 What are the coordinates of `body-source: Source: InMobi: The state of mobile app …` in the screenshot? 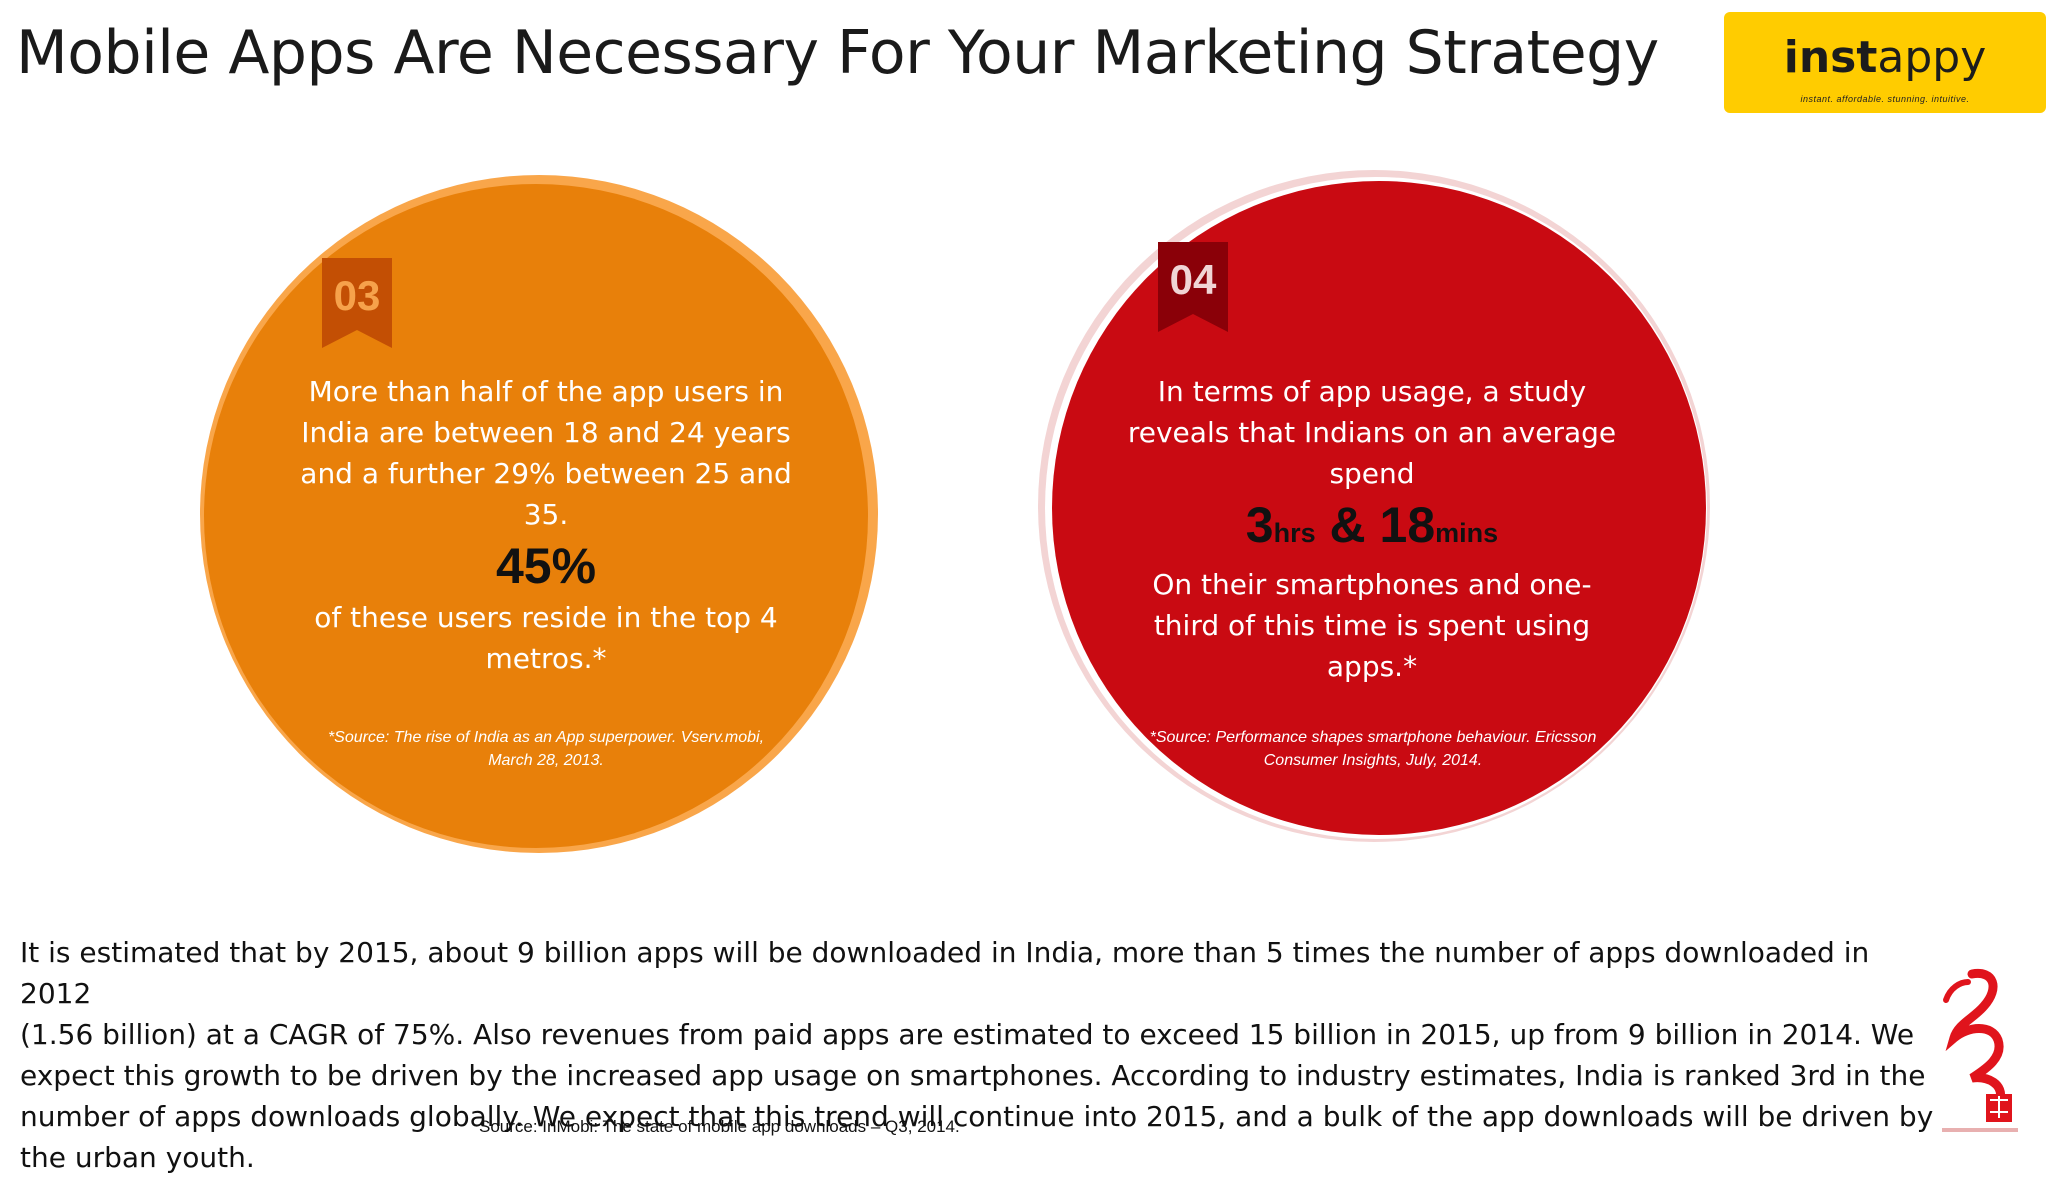 It's located at (719, 1126).